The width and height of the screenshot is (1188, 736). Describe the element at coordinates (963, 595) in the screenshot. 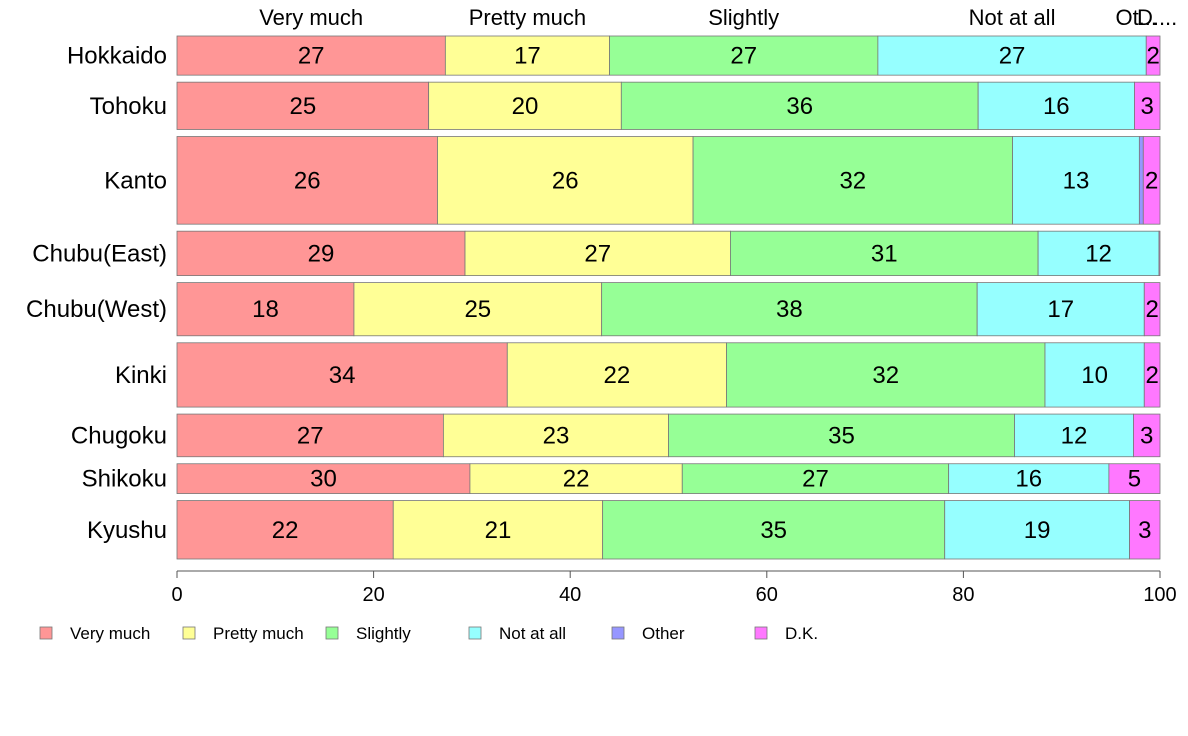

I see `x-tick-label-80: 80` at that location.